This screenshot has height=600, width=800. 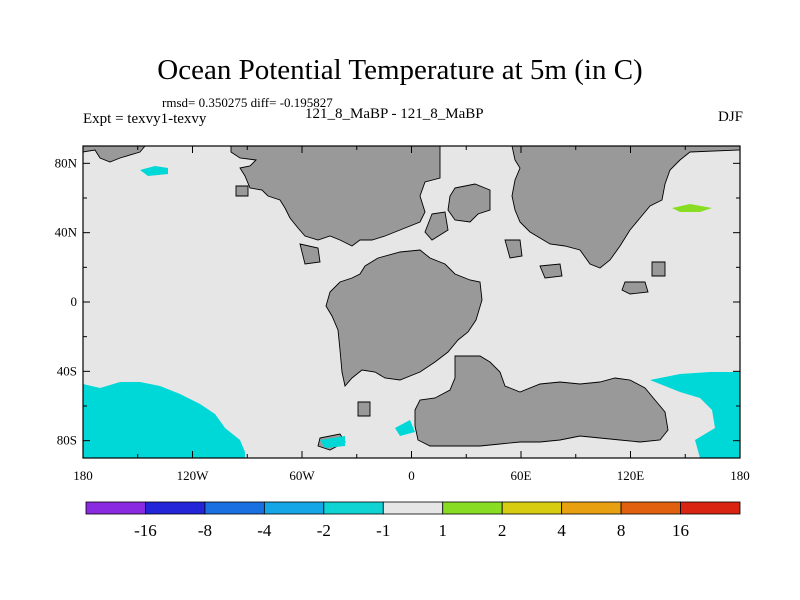 What do you see at coordinates (521, 475) in the screenshot?
I see `x-tick-label: 60E` at bounding box center [521, 475].